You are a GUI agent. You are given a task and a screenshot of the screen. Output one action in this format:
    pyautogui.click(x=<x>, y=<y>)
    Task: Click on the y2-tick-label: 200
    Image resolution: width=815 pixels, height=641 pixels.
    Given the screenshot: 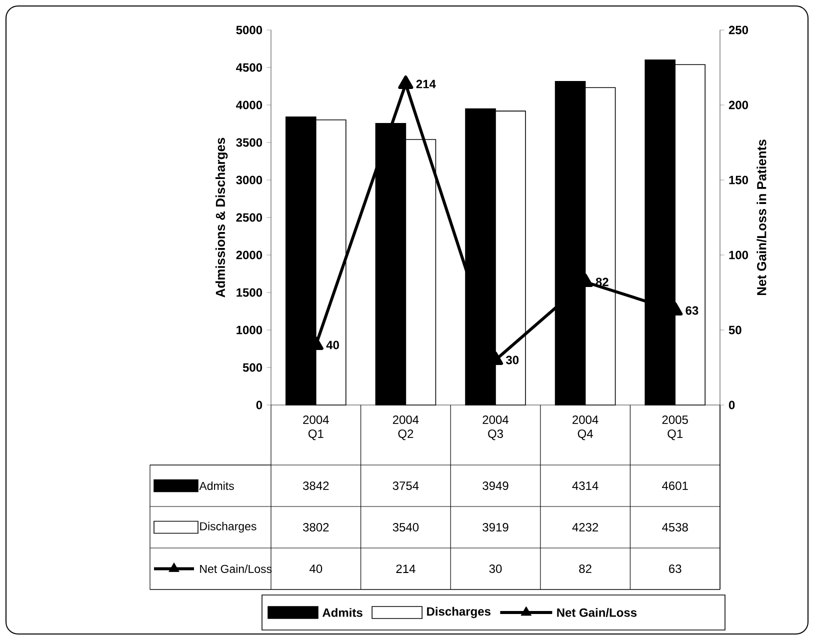 What is the action you would take?
    pyautogui.click(x=738, y=105)
    